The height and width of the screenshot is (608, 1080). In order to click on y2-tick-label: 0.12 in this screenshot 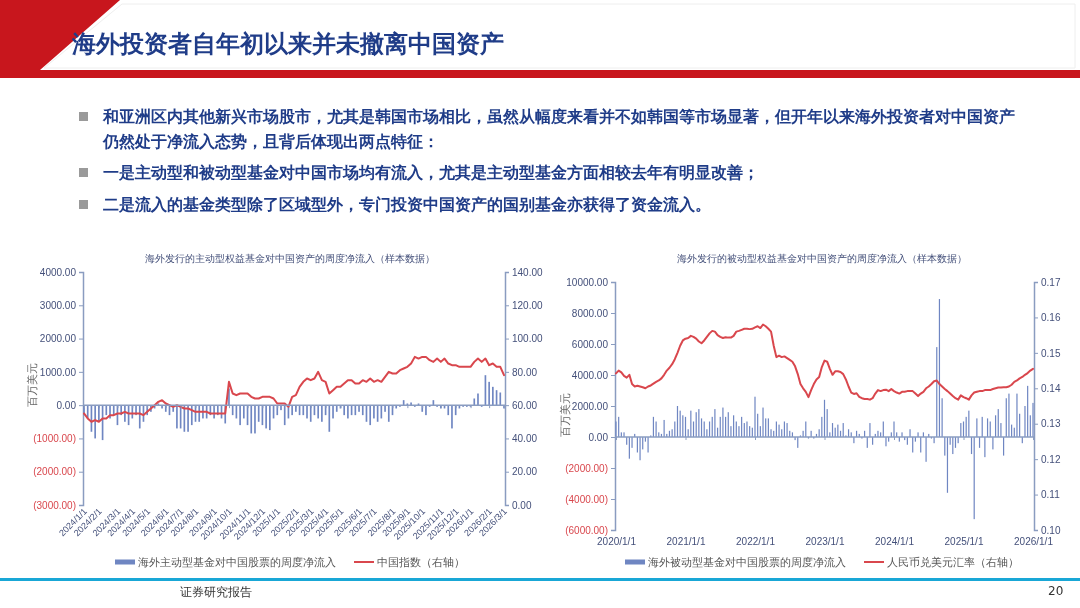, I will do `click(1051, 459)`.